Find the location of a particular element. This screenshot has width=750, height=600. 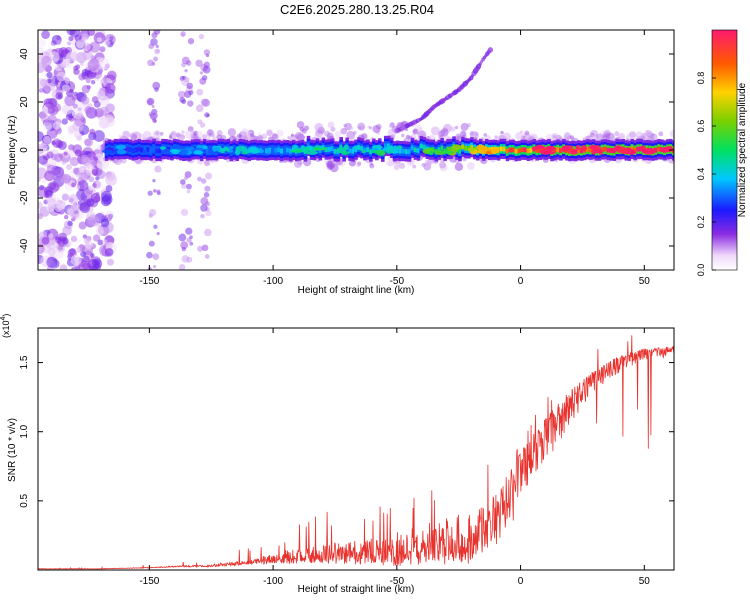

x-tick-label: -100 is located at coordinates (273, 581).